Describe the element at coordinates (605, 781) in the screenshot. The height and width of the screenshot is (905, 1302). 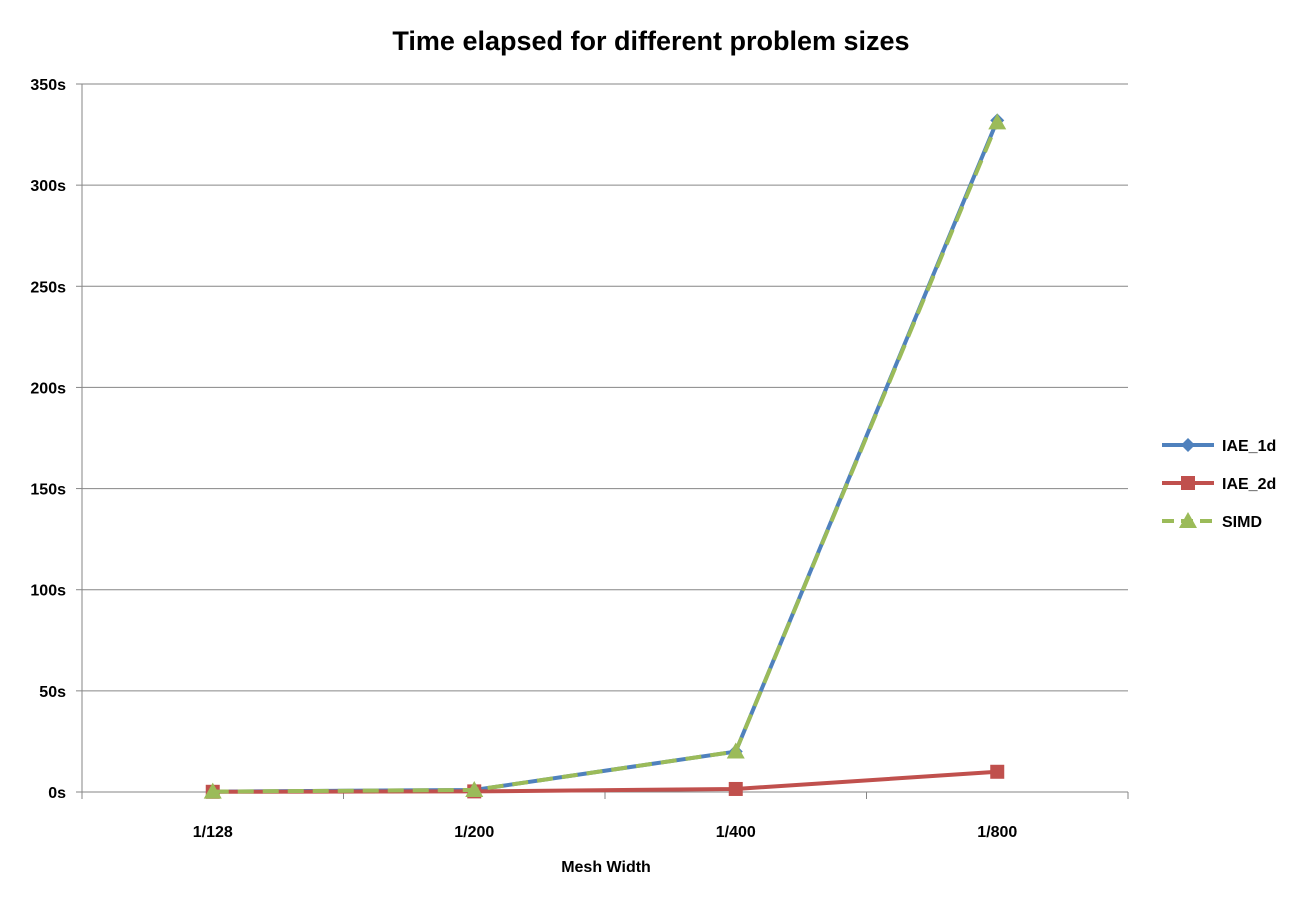
I see `series-line` at that location.